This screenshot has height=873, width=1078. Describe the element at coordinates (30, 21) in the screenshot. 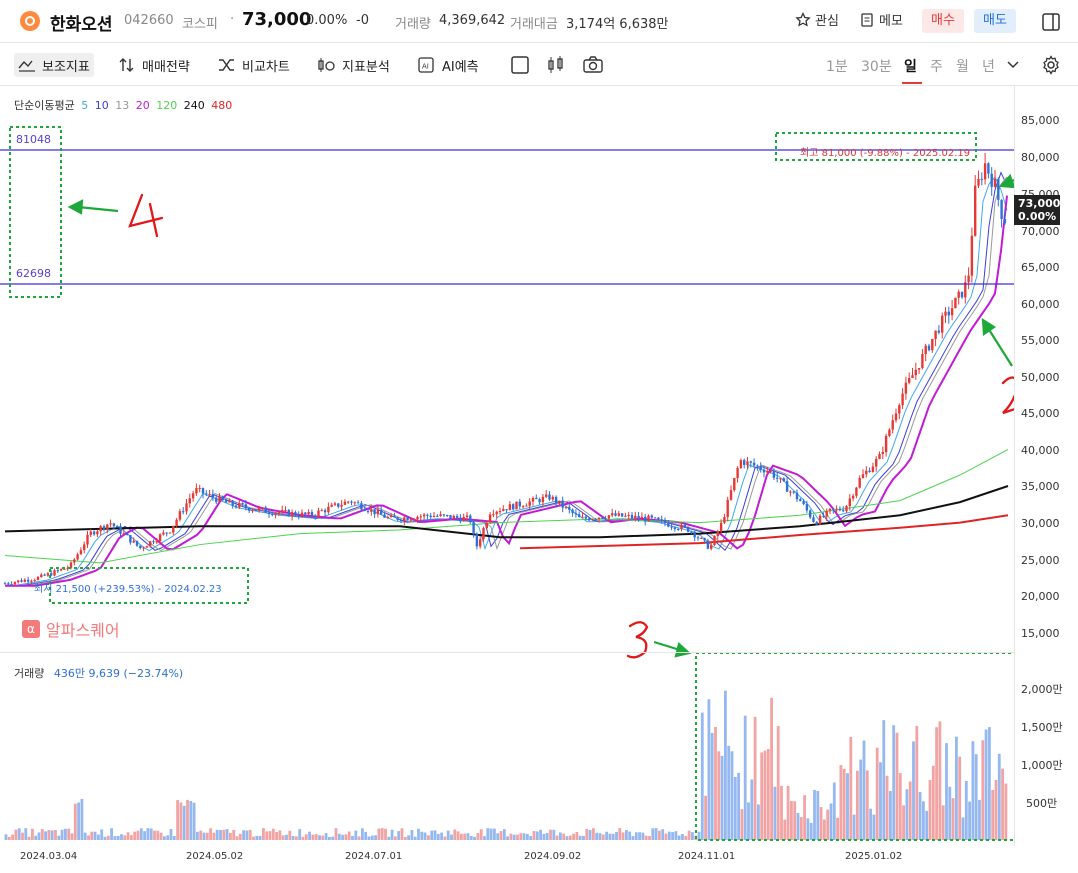

I see `company-logo` at that location.